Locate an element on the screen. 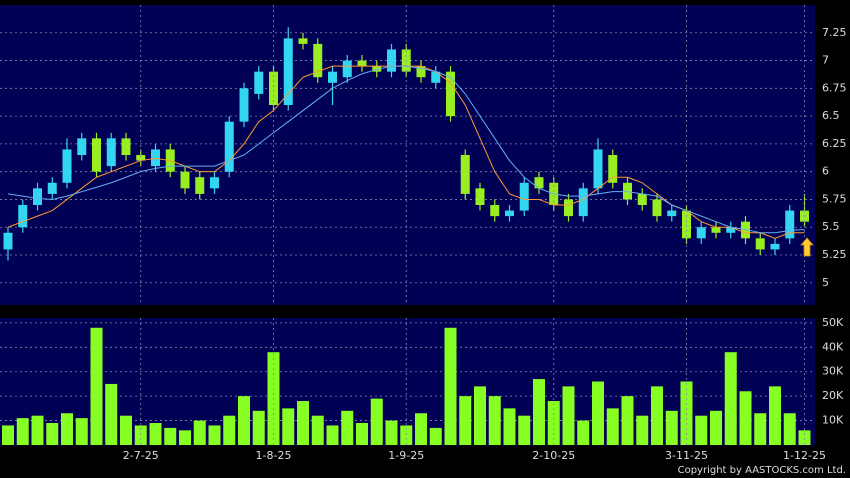 Image resolution: width=850 pixels, height=478 pixels. x-tick-label: 1-9-25 is located at coordinates (406, 455).